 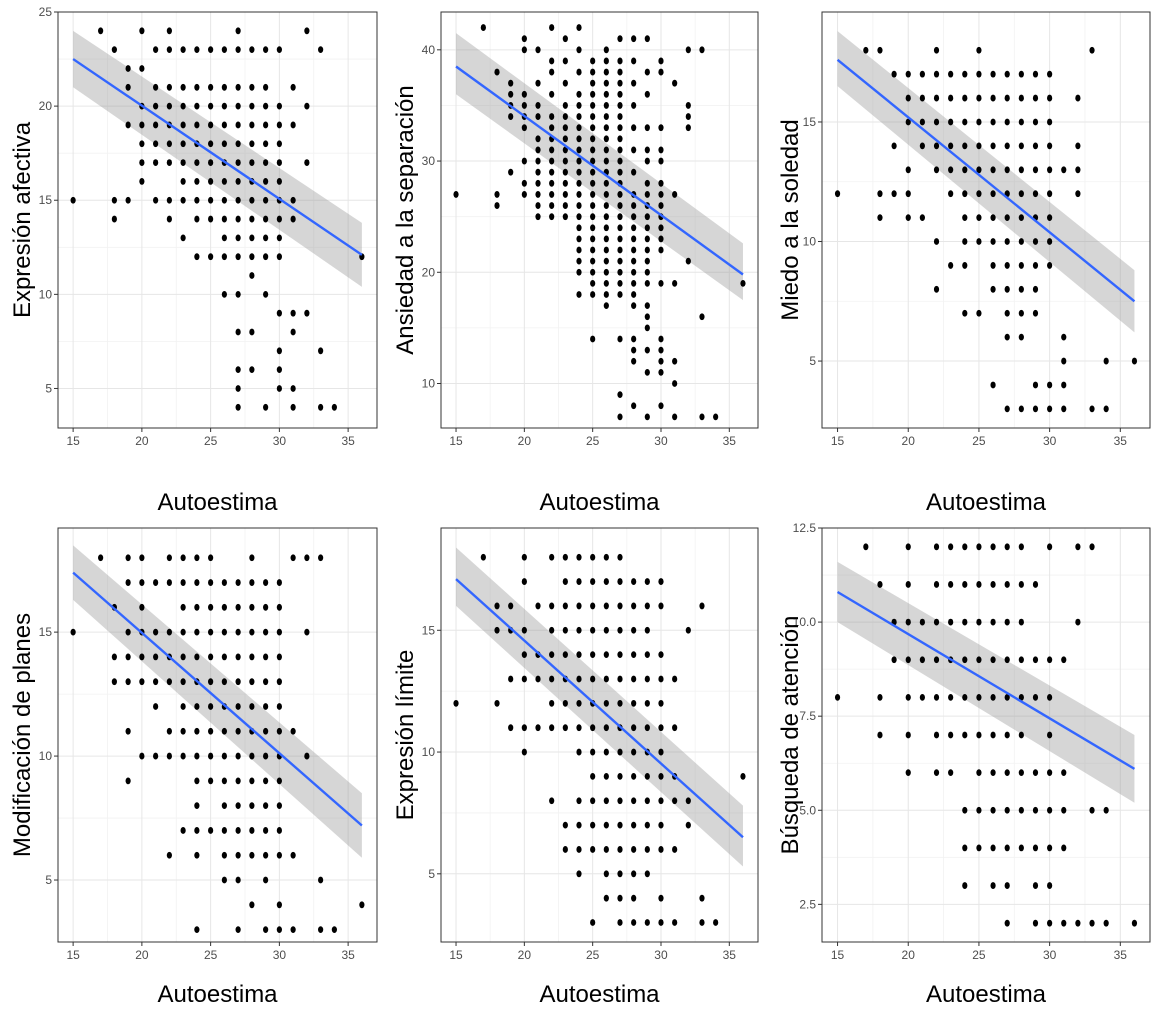 I want to click on y-tick-label: 5, so click(x=48, y=880).